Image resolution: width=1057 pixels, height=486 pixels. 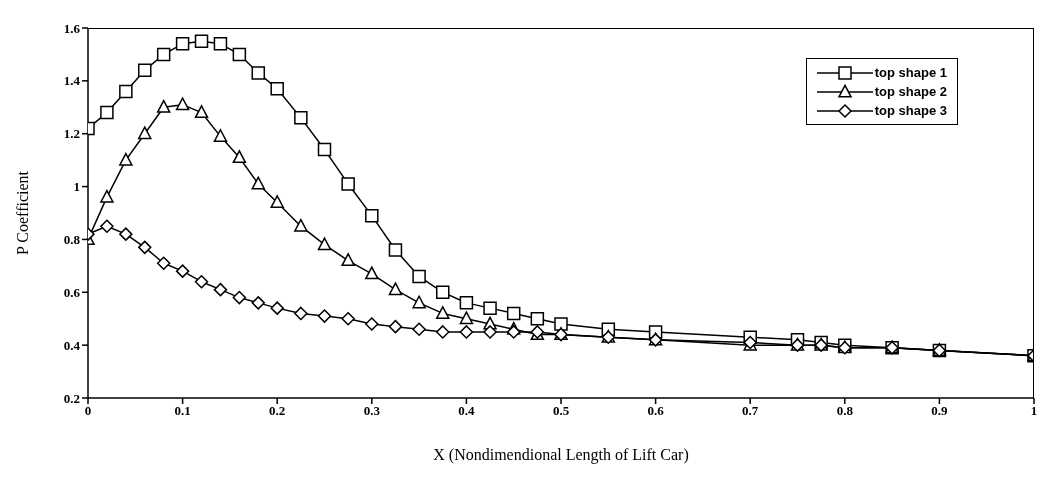 I want to click on y-tick-label: 0.2, so click(x=71, y=398).